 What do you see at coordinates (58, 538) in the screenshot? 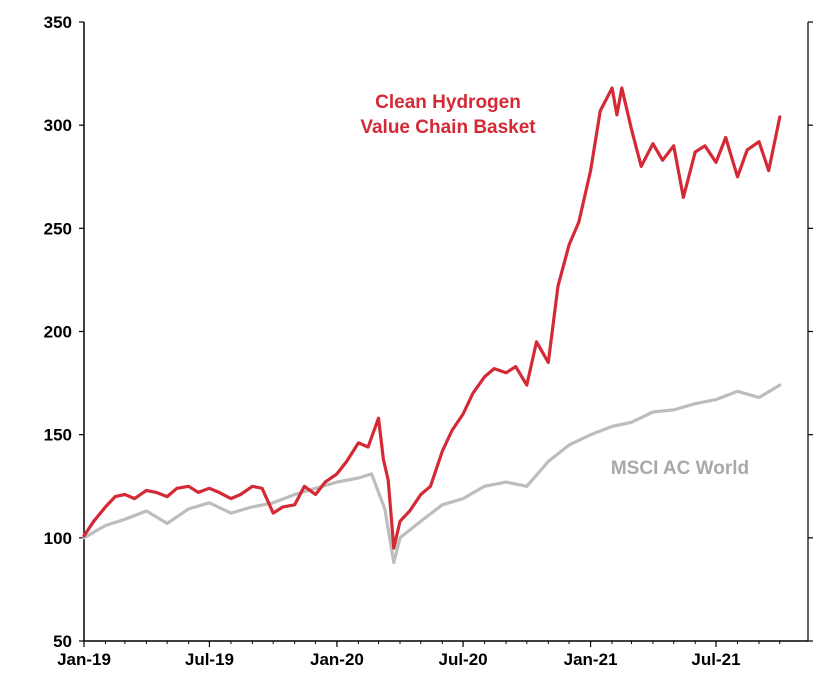
I see `y-tick-label: 100` at bounding box center [58, 538].